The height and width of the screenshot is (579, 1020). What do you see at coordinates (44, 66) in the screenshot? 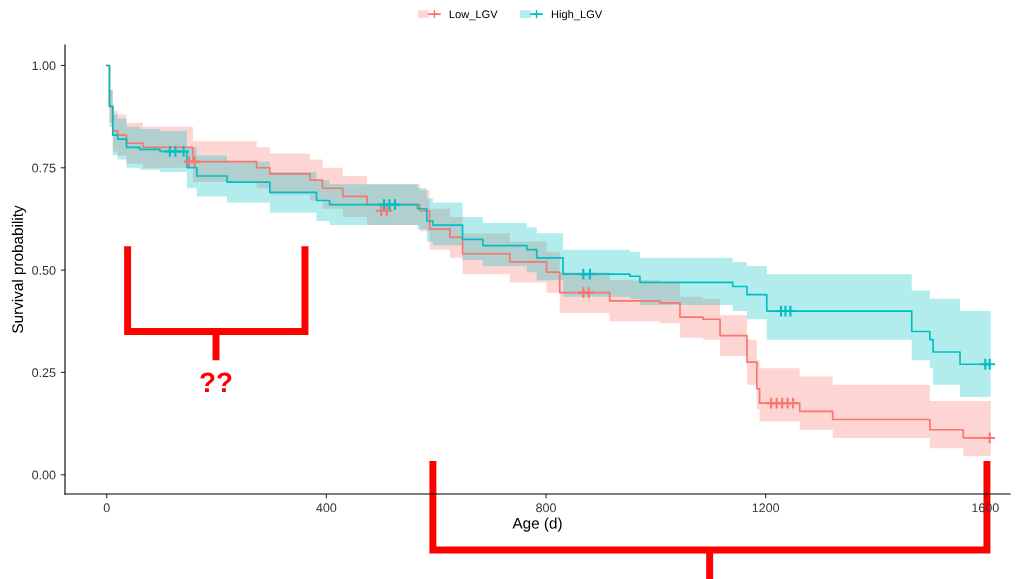
I see `y-tick-label: 1.00` at bounding box center [44, 66].